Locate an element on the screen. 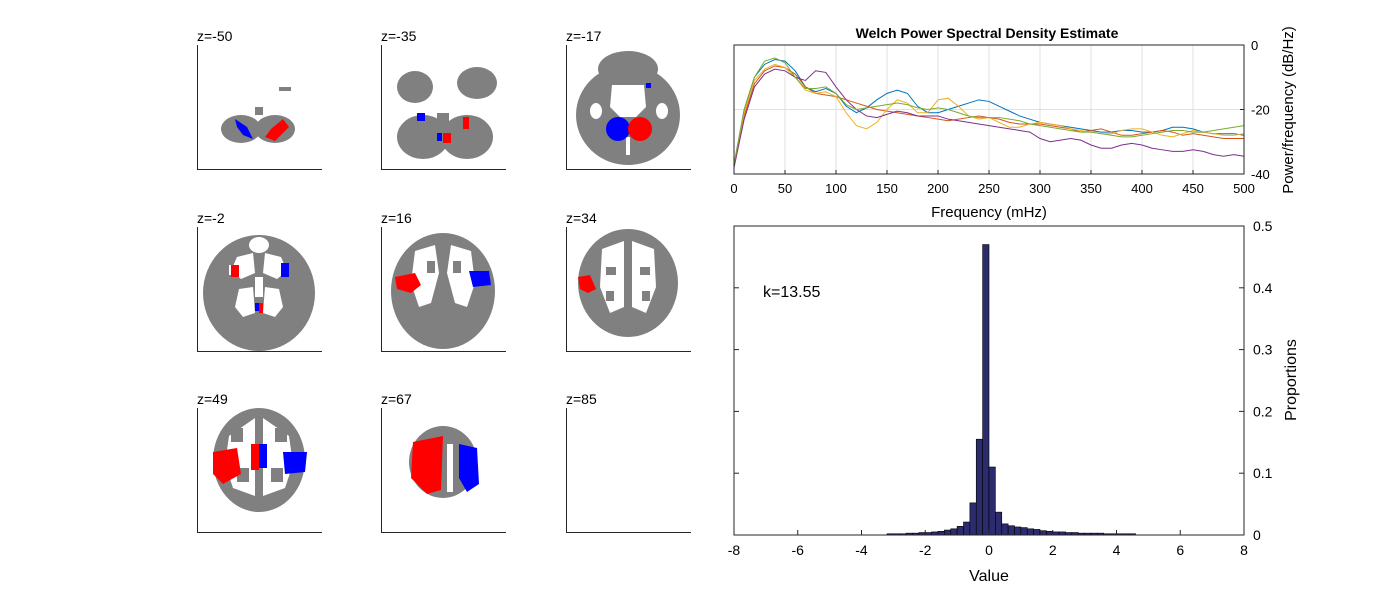 This screenshot has width=1375, height=600. y-tick-label: 0.4 is located at coordinates (1263, 288).